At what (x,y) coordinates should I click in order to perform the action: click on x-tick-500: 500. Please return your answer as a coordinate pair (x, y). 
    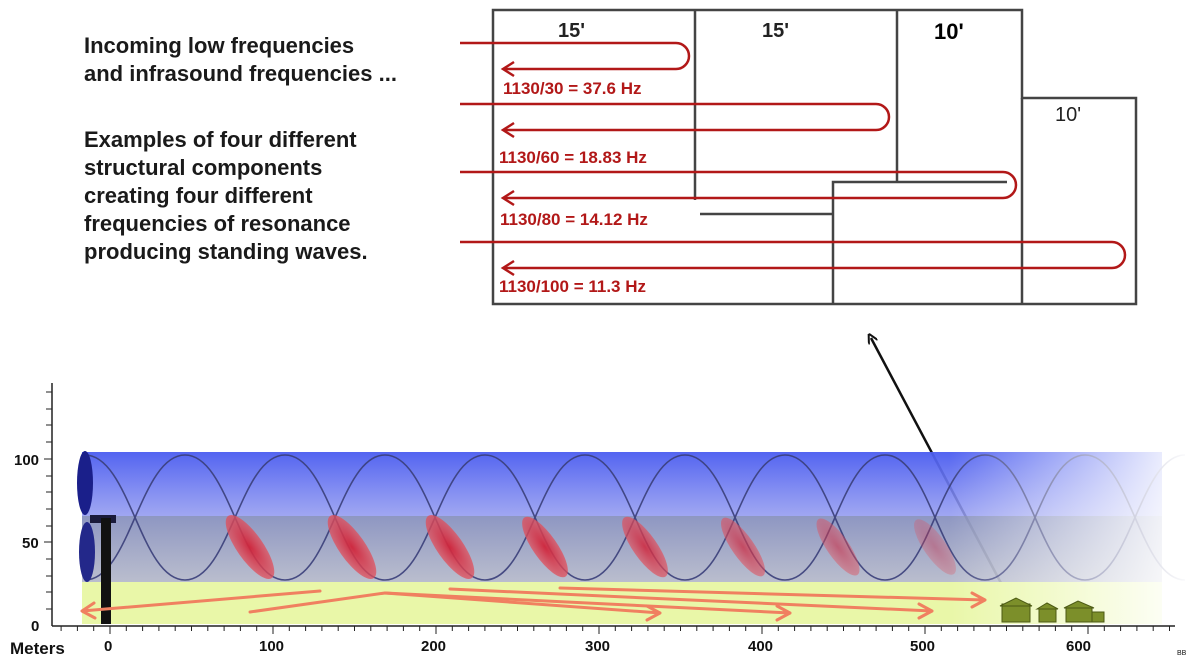
    Looking at the image, I should click on (922, 646).